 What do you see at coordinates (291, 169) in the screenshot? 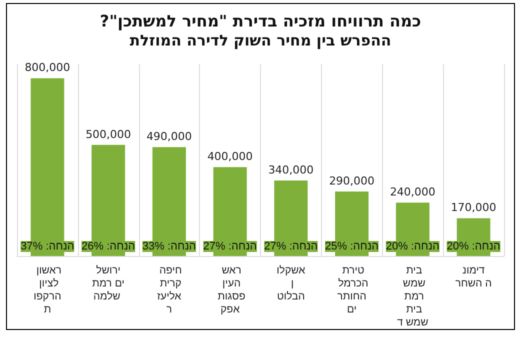
I see `data-label: 340,000` at bounding box center [291, 169].